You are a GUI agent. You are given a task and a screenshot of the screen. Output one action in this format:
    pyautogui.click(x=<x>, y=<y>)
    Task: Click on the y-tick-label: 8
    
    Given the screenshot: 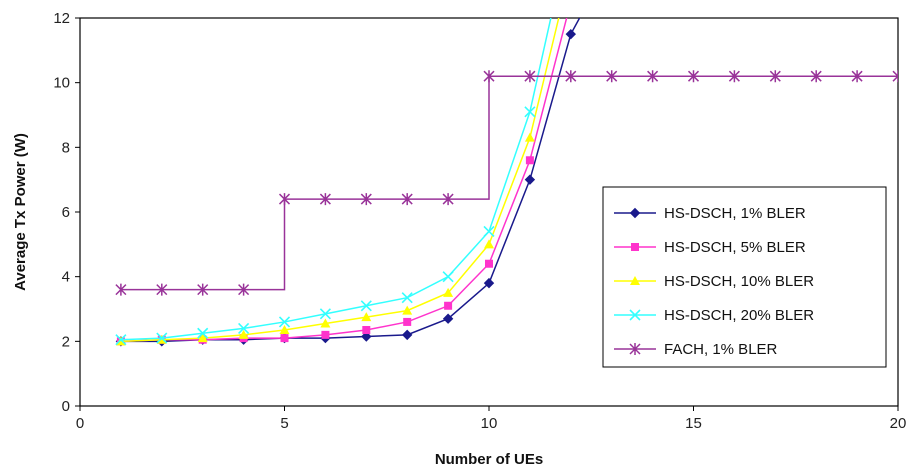 What is the action you would take?
    pyautogui.click(x=66, y=147)
    